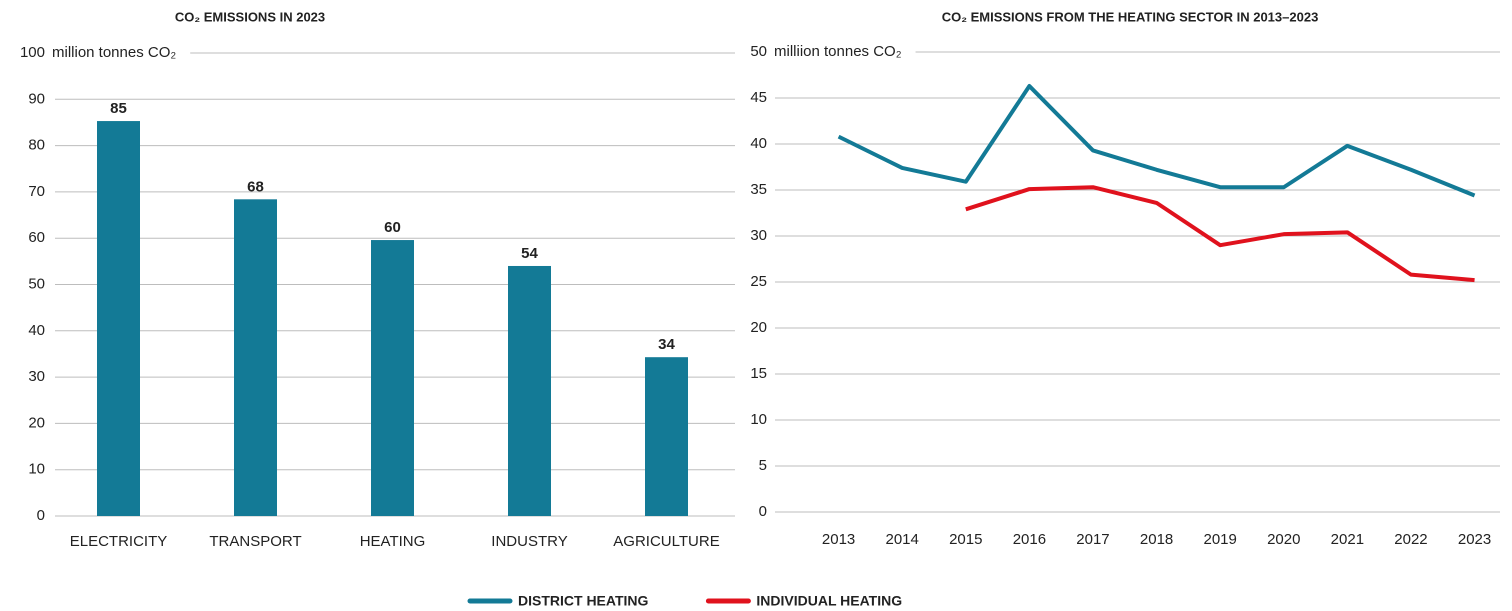  Describe the element at coordinates (1283, 539) in the screenshot. I see `x-tick-label: 2020` at that location.